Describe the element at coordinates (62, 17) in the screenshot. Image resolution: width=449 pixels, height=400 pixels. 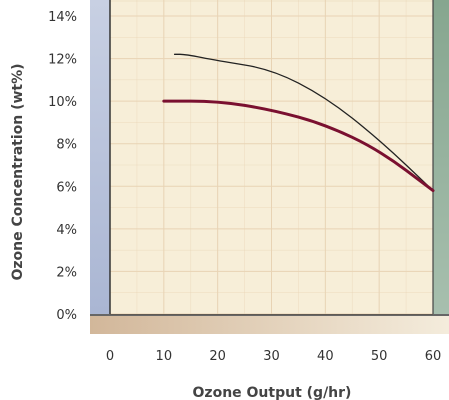
I see `y-tick-label: 14%` at that location.